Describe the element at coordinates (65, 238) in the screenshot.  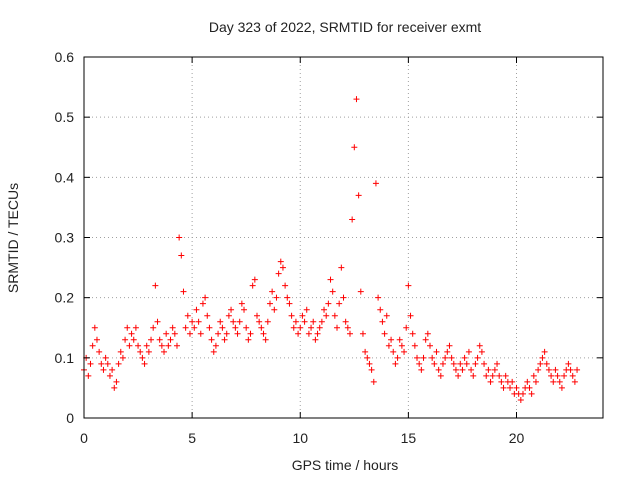
I see `y-tick-label: 0.3` at that location.